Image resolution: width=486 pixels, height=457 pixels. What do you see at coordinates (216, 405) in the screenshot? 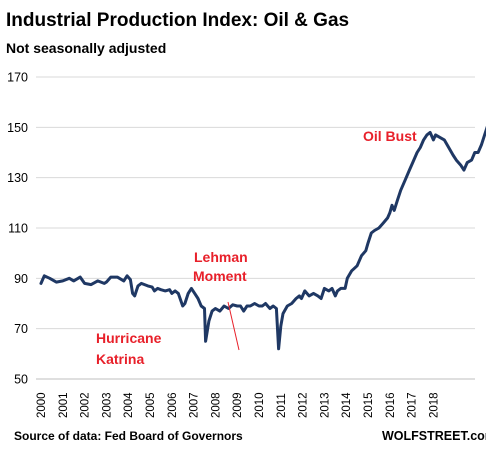
I see `x-tick-label: 2008` at bounding box center [216, 405].